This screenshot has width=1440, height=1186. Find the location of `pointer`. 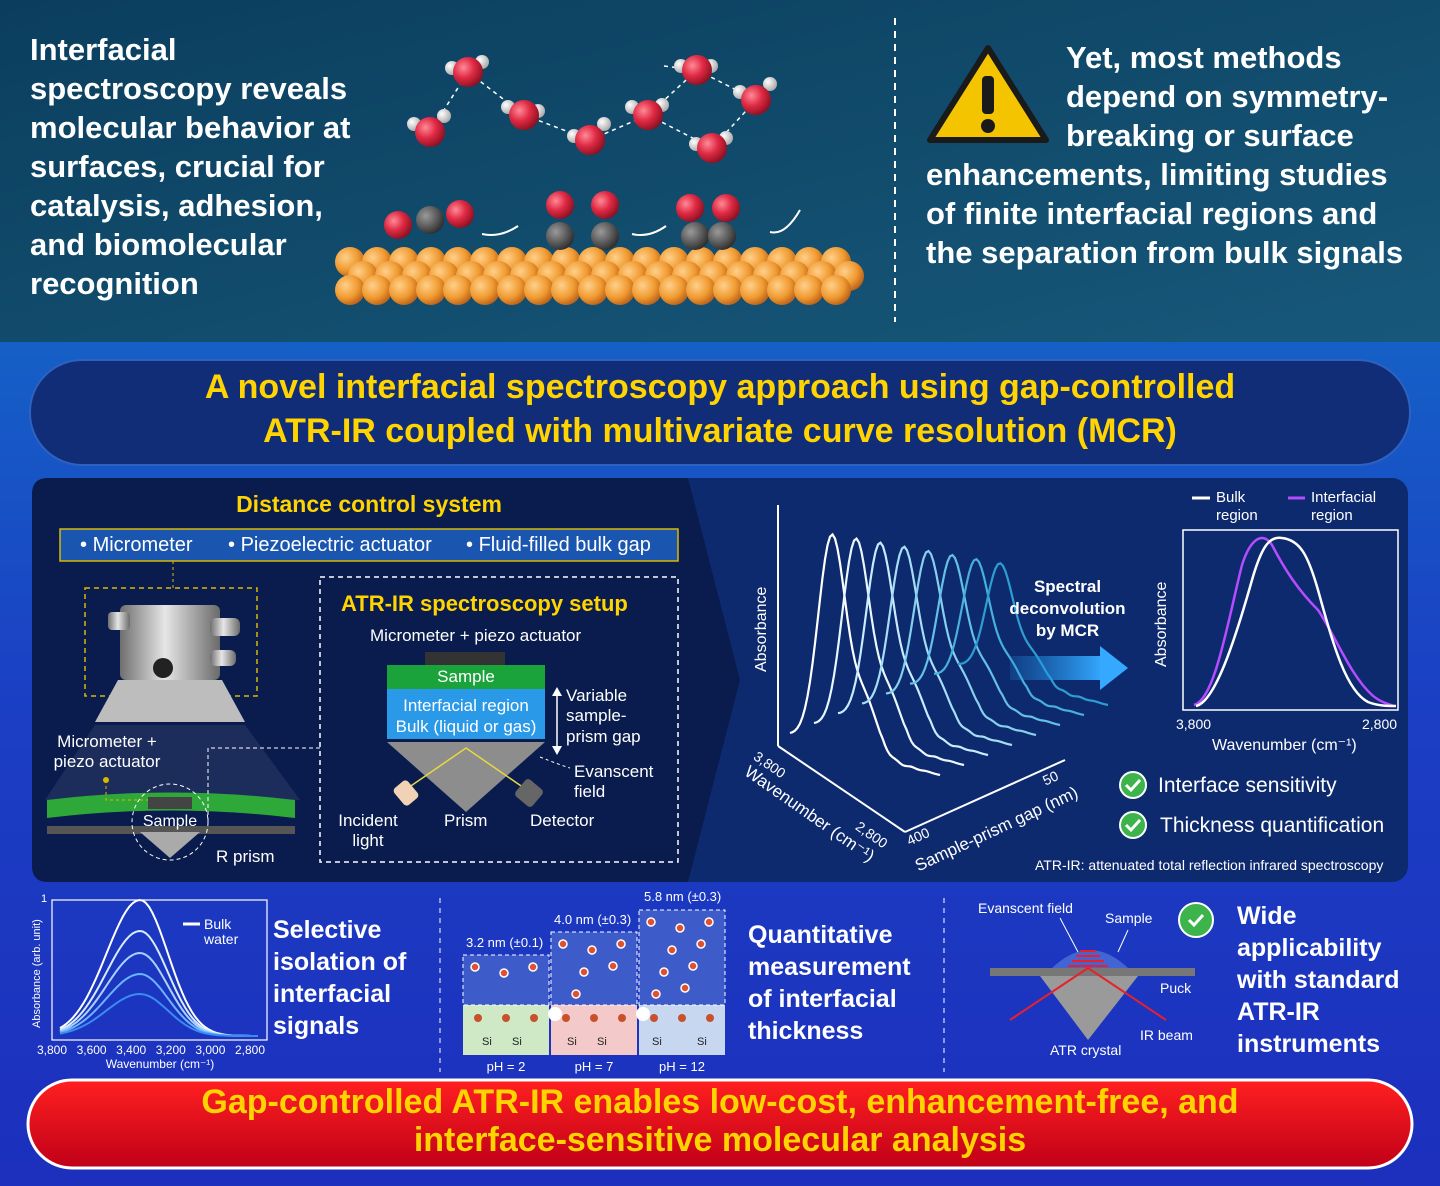

pointer is located at coordinates (1069, 935).